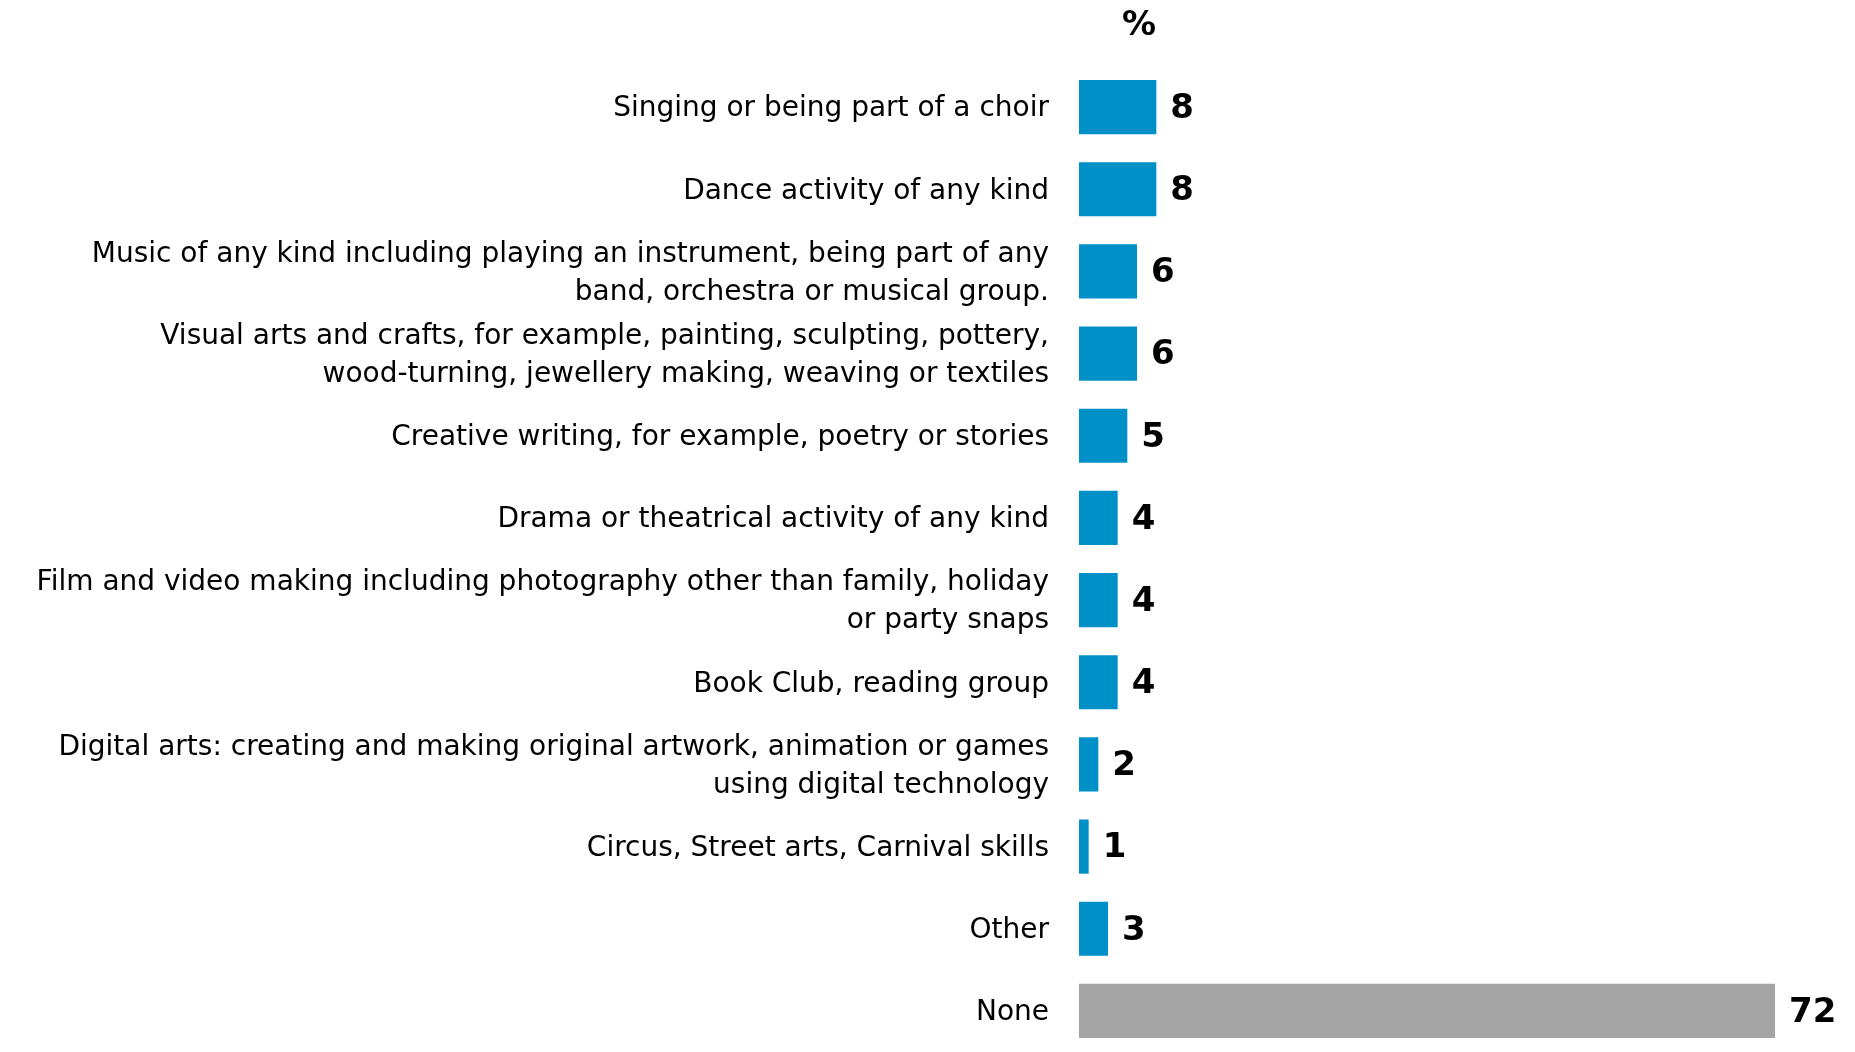 This screenshot has height=1052, width=1855. Describe the element at coordinates (866, 189) in the screenshot. I see `y-tick-label: Dance activity of any kind` at that location.